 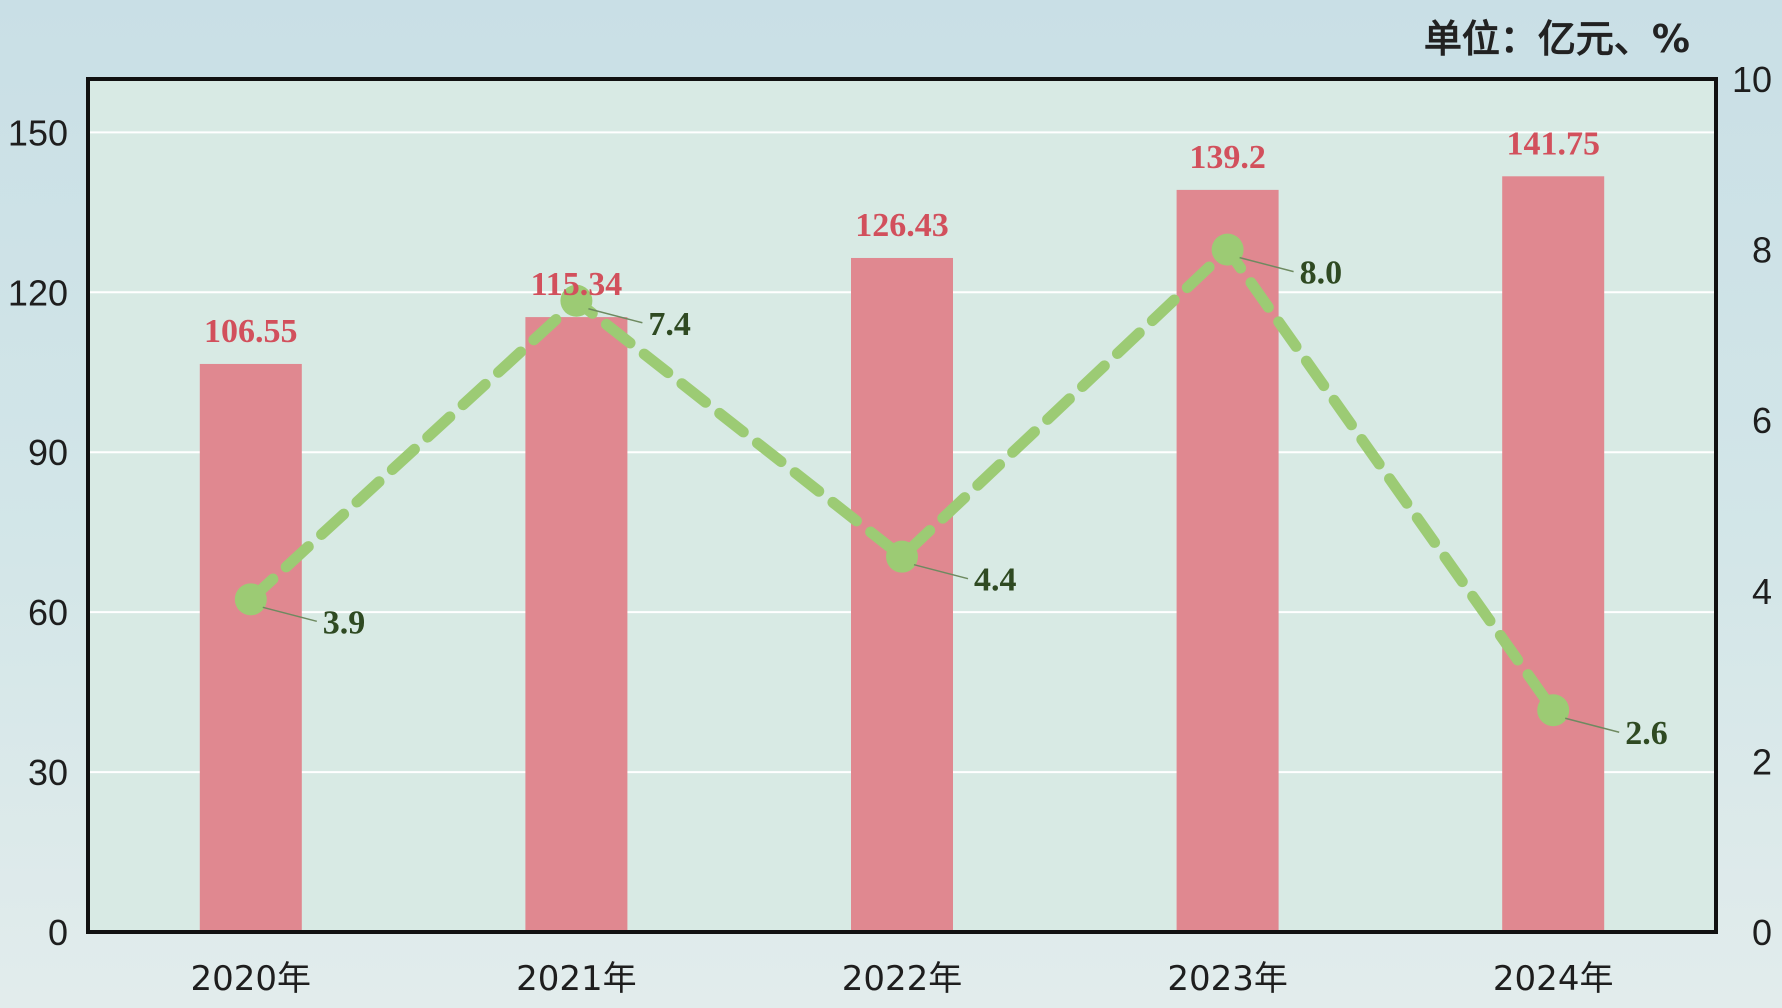 I want to click on rate-value-label: 4.4, so click(x=995, y=580).